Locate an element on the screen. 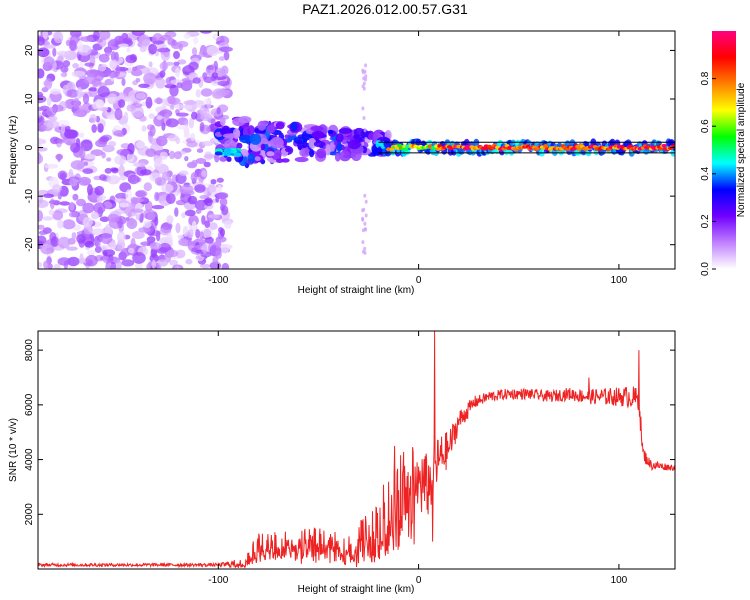 Image resolution: width=750 pixels, height=600 pixels. chart-title: PAZ1.2026.012.00.57.G31 is located at coordinates (385, 9).